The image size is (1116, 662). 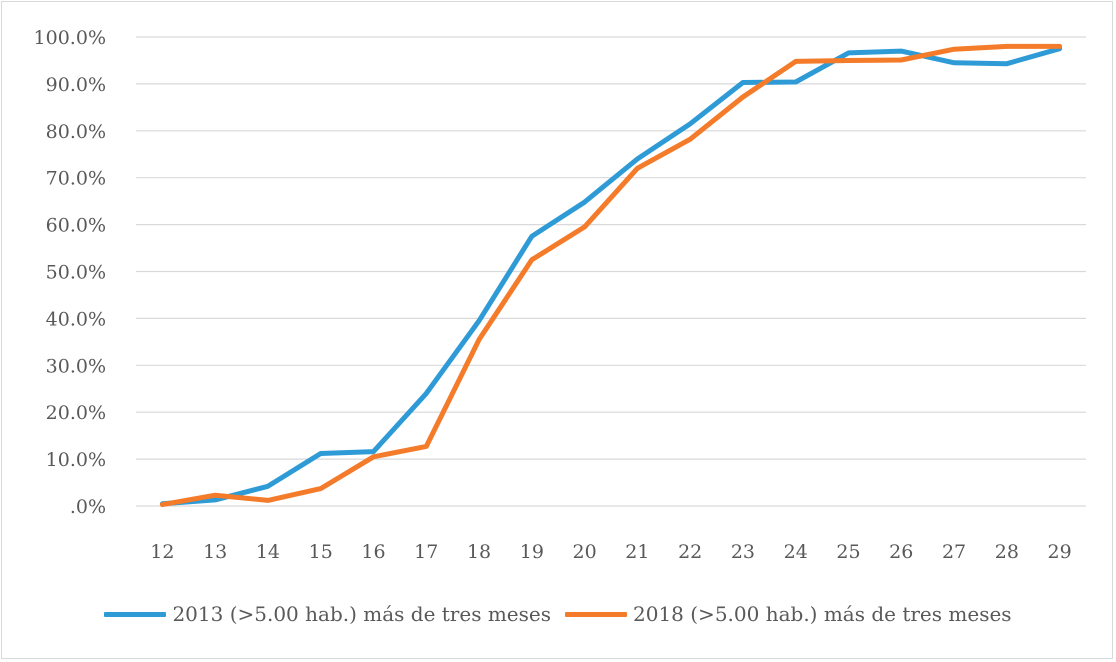 I want to click on y-tick-label: 100.0%, so click(x=70, y=38).